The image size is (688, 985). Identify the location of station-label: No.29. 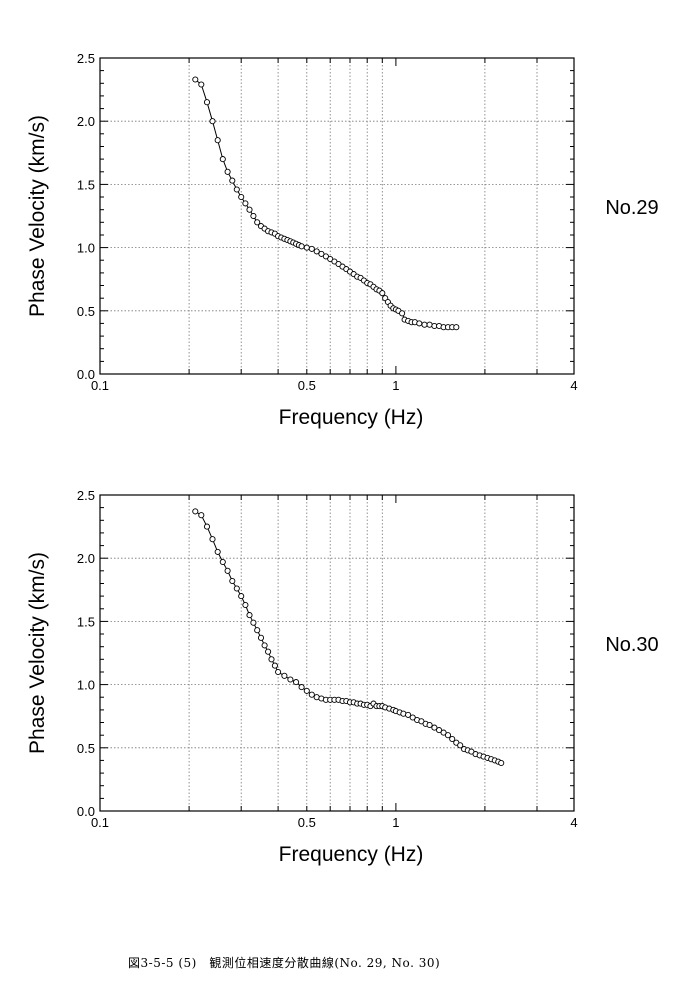
(631, 208).